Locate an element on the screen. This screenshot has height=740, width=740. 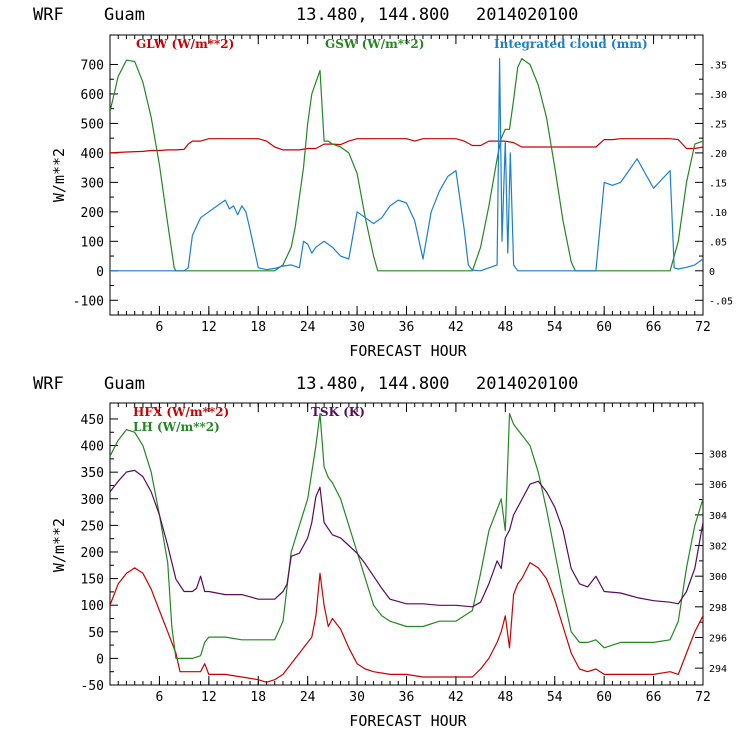
y2-tick-label: 300 is located at coordinates (718, 577).